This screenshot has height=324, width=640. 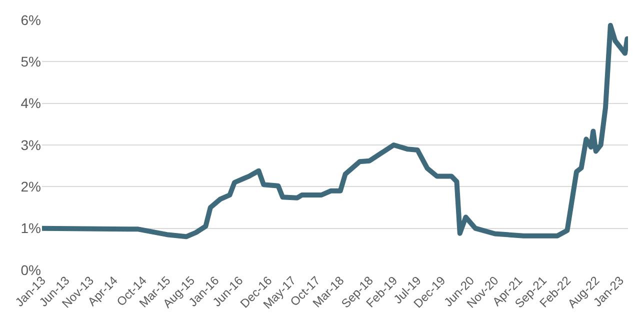 What do you see at coordinates (30, 270) in the screenshot?
I see `y-tick-label: 0%` at bounding box center [30, 270].